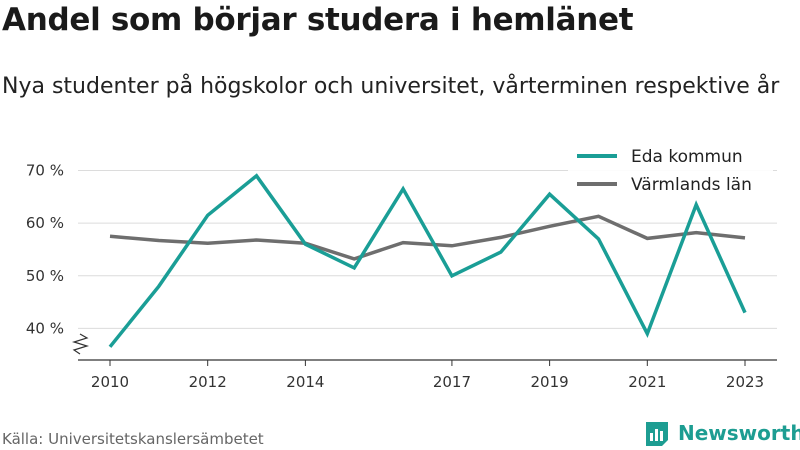 This screenshot has height=450, width=800. Describe the element at coordinates (657, 434) in the screenshot. I see `newsworthy-logo-icon` at that location.